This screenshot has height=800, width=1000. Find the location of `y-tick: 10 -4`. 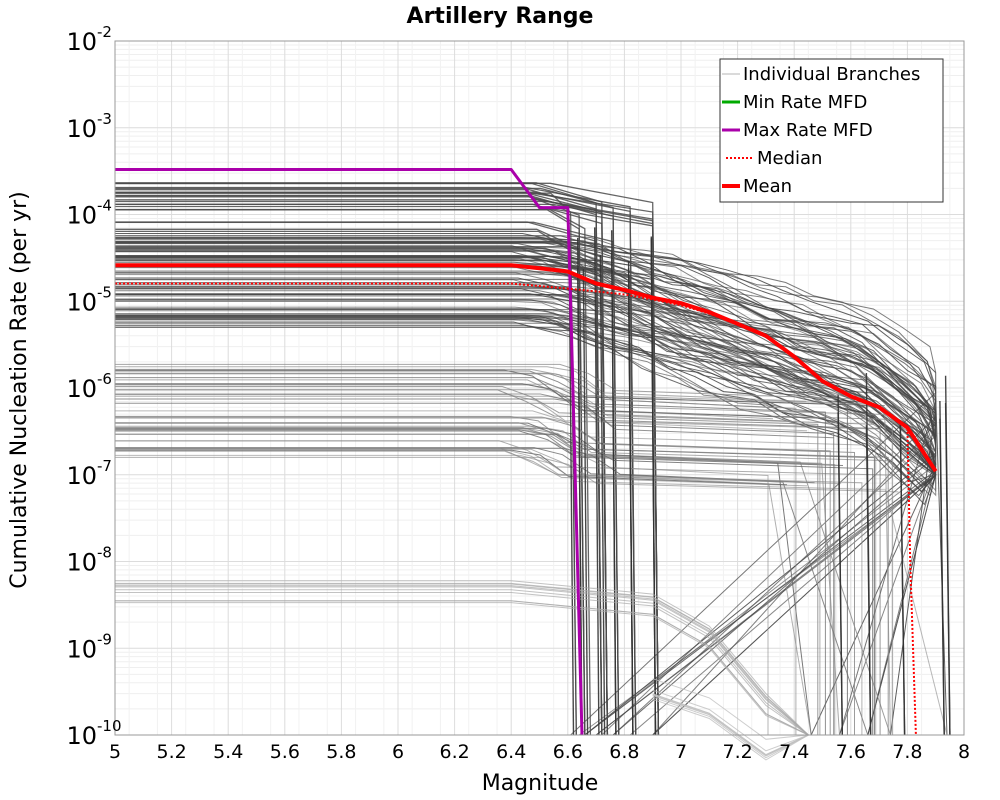

y-tick: 10 -4 is located at coordinates (89, 213).